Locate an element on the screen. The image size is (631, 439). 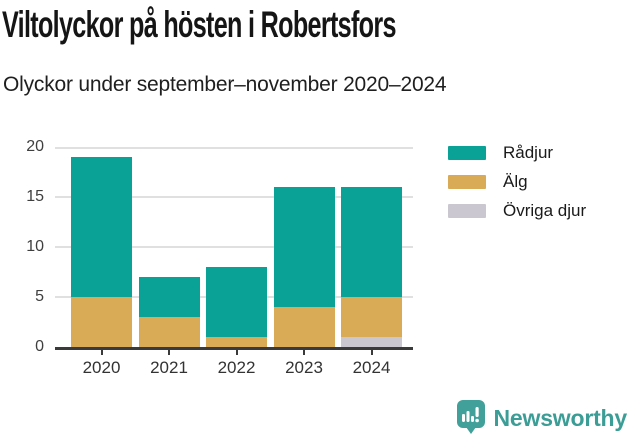
x-axis-cell: 2020 is located at coordinates (101, 364).